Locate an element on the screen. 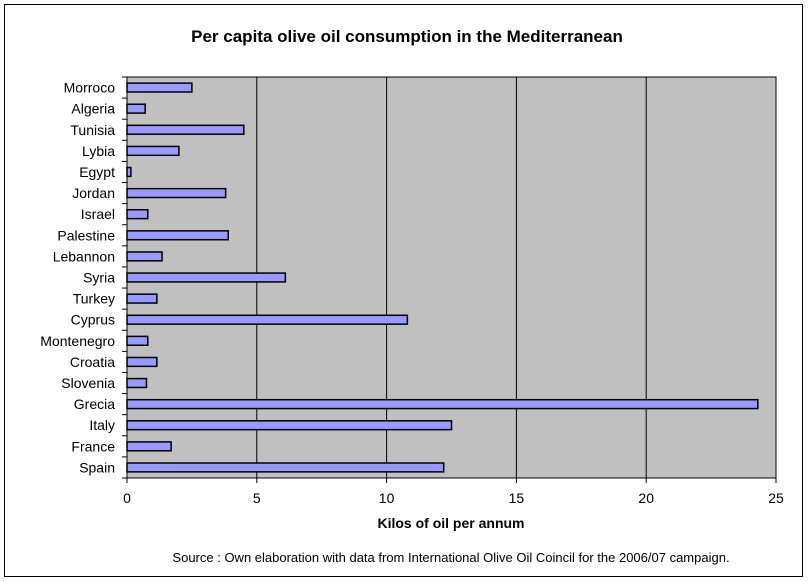  y-tick-label: Slovenia is located at coordinates (88, 383).